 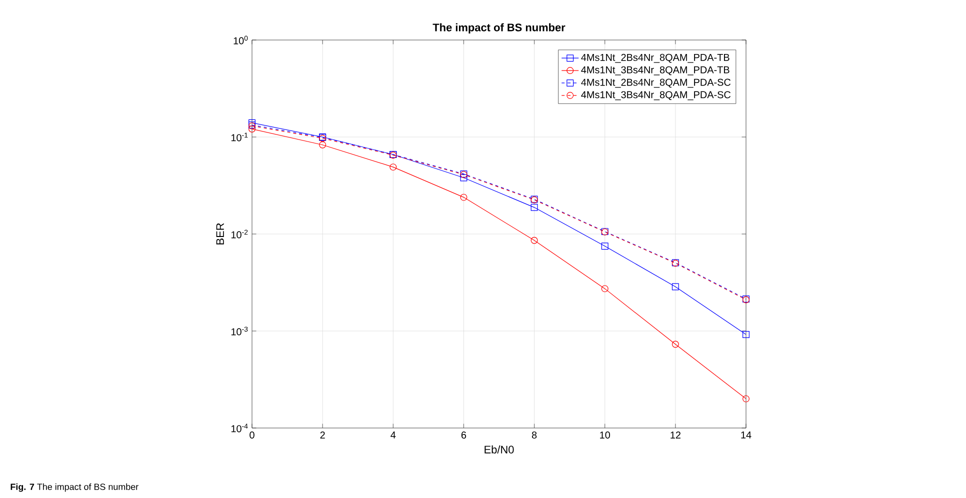 I want to click on x-tick-label: 4, so click(x=393, y=435).